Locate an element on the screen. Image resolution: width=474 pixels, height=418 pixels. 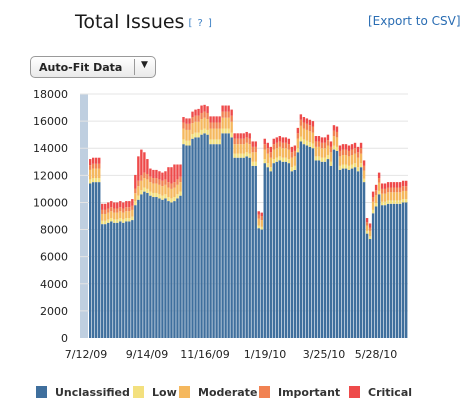
y-tick-label: 6000 is located at coordinates (54, 257).